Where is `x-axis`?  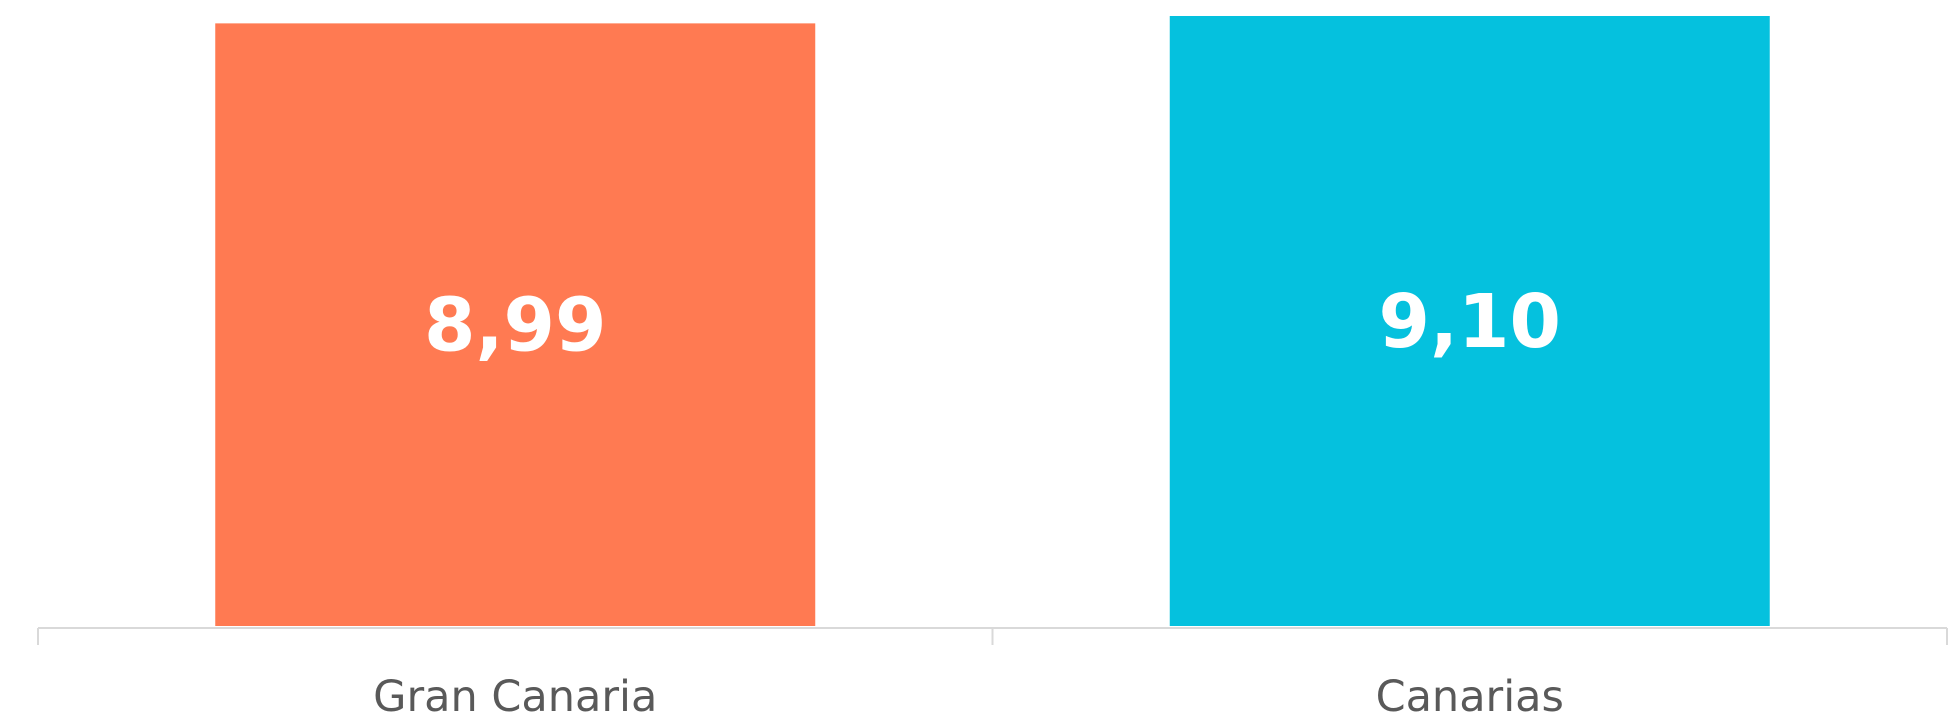
x-axis is located at coordinates (992, 636).